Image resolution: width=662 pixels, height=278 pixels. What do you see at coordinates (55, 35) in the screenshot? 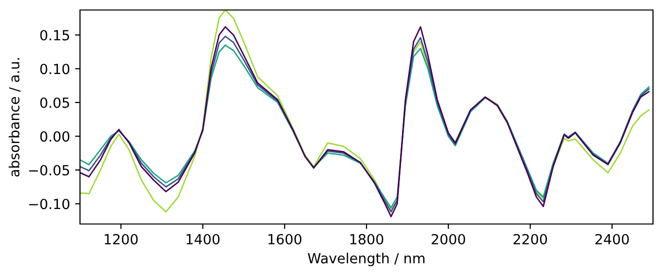
I see `y-tick-label: 0.15` at bounding box center [55, 35].